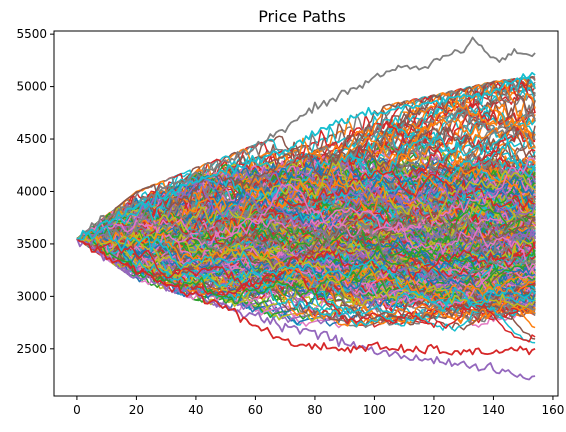  Describe the element at coordinates (31, 139) in the screenshot. I see `y-tick-label: 4500` at that location.